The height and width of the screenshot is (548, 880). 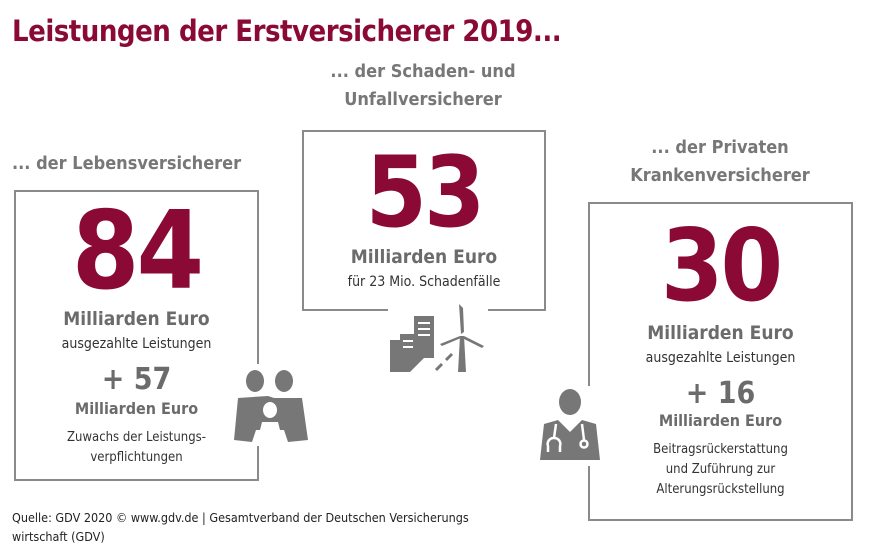 I want to click on leben-plus-desc-line1: Zuwachs der Leistungs-, so click(x=136, y=437).